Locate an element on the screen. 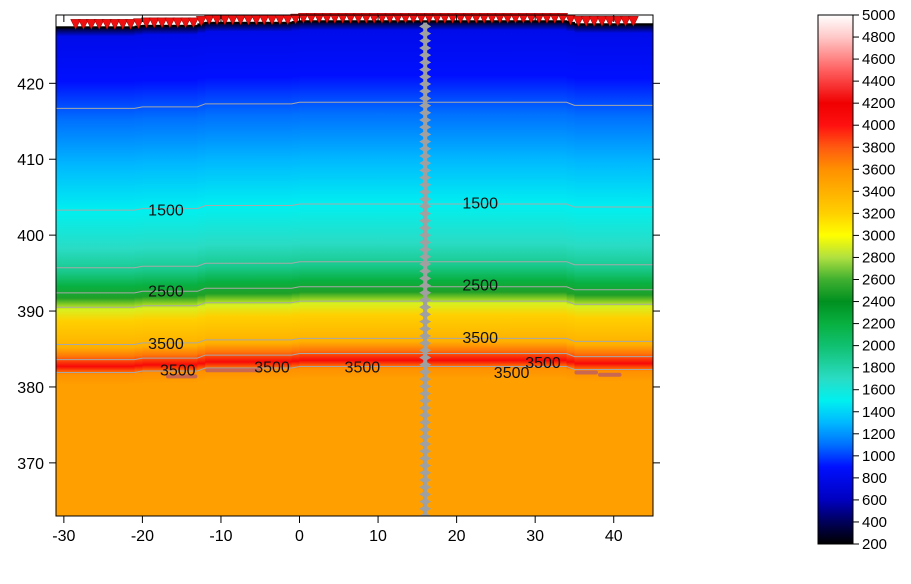 The height and width of the screenshot is (584, 911). low-velocity-pockets is located at coordinates (393, 373).